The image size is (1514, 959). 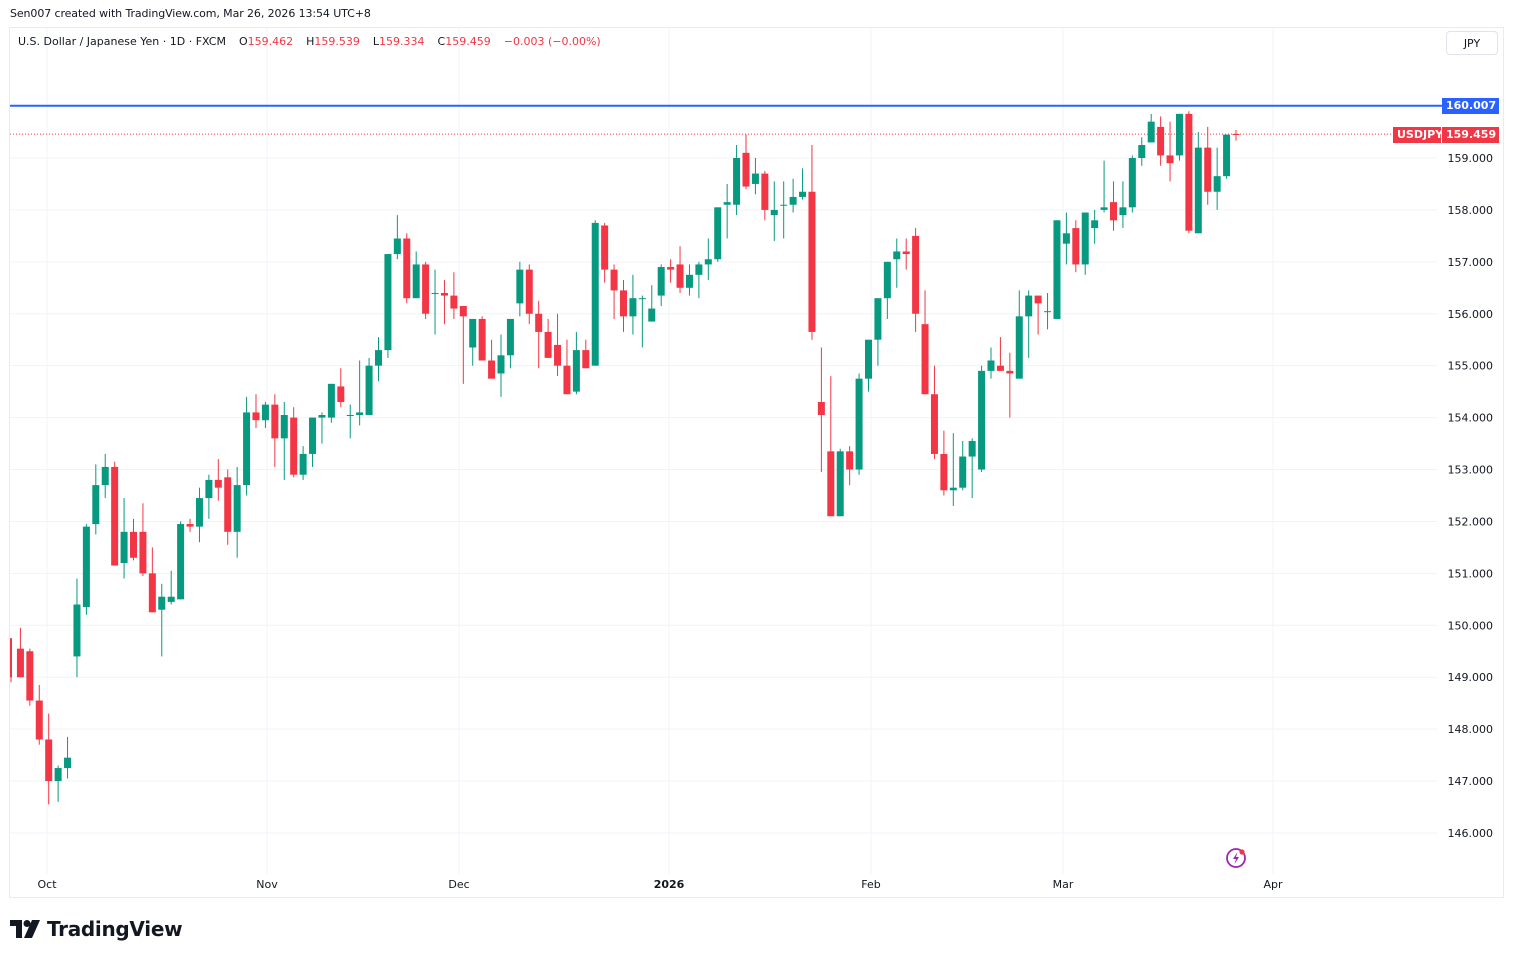 I want to click on low-label: L, so click(x=376, y=41).